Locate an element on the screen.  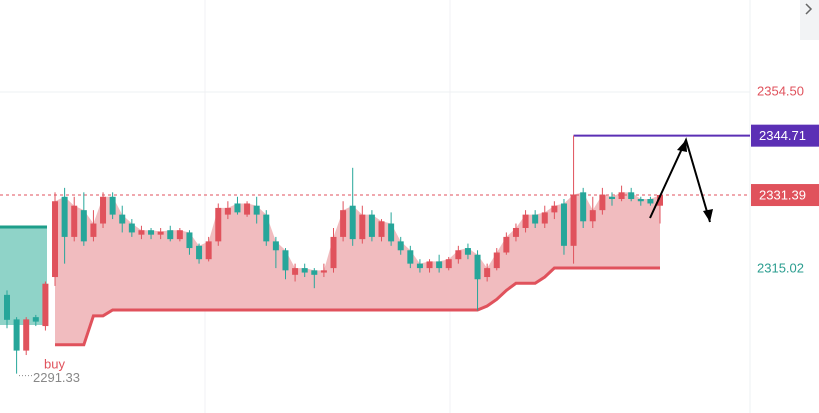
chevron-icon is located at coordinates (809, 9).